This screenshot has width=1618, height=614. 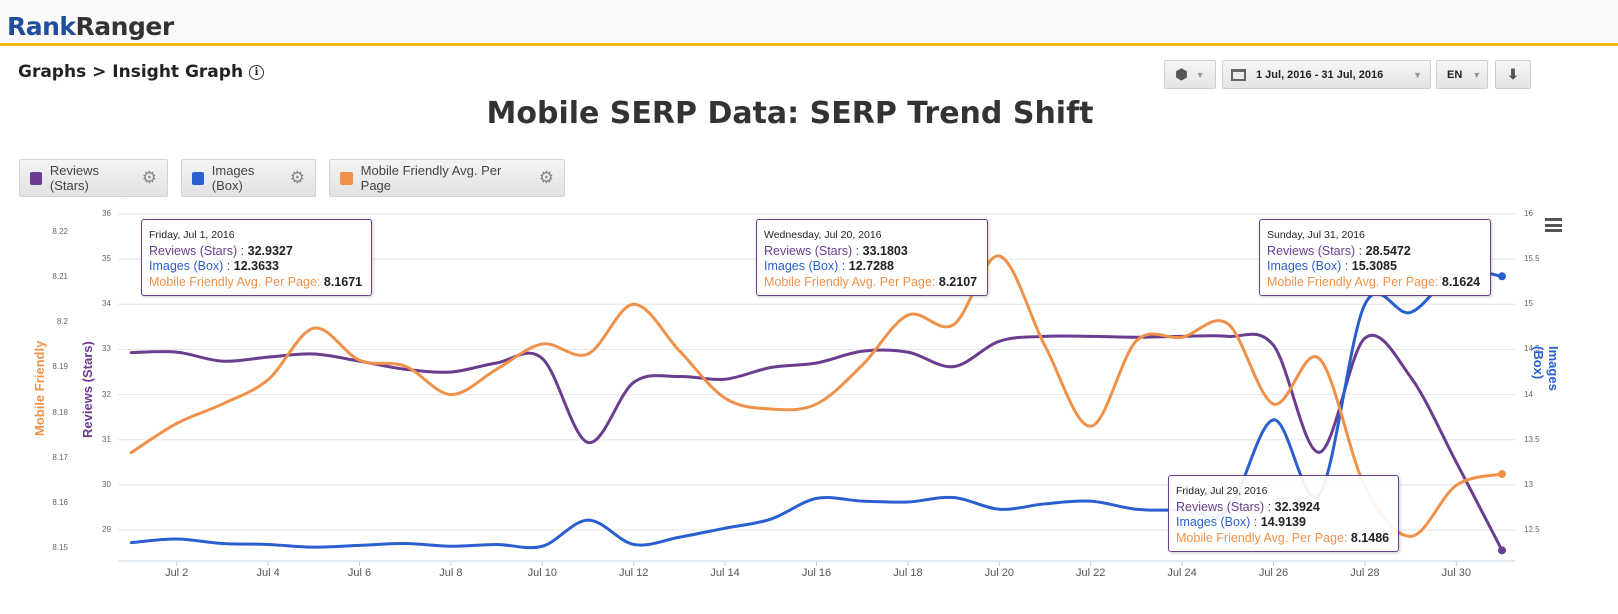 I want to click on y-tick-label-images: 15.5, so click(x=1532, y=259).